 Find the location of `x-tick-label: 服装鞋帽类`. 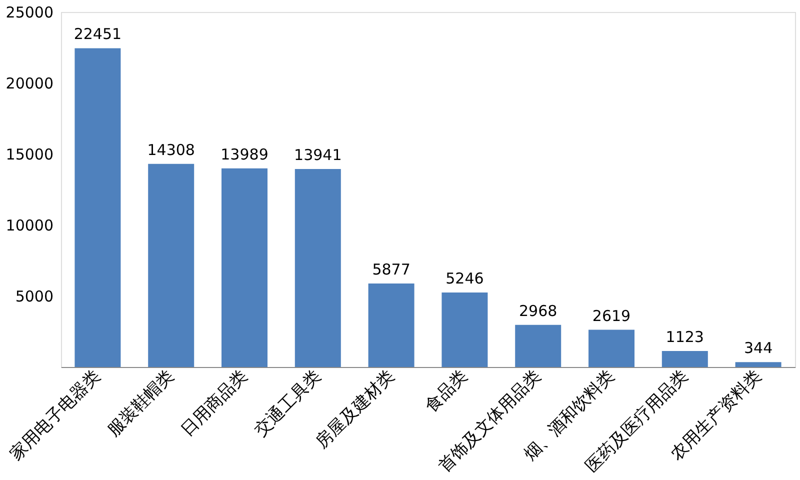

x-tick-label: 服装鞋帽类 is located at coordinates (141, 403).